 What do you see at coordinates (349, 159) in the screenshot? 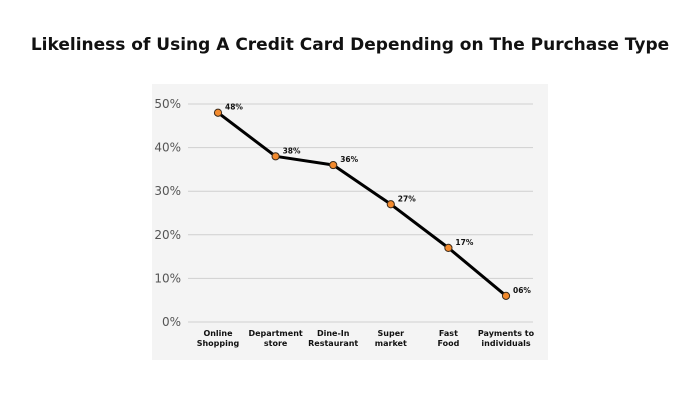
I see `data-label: 36%` at bounding box center [349, 159].